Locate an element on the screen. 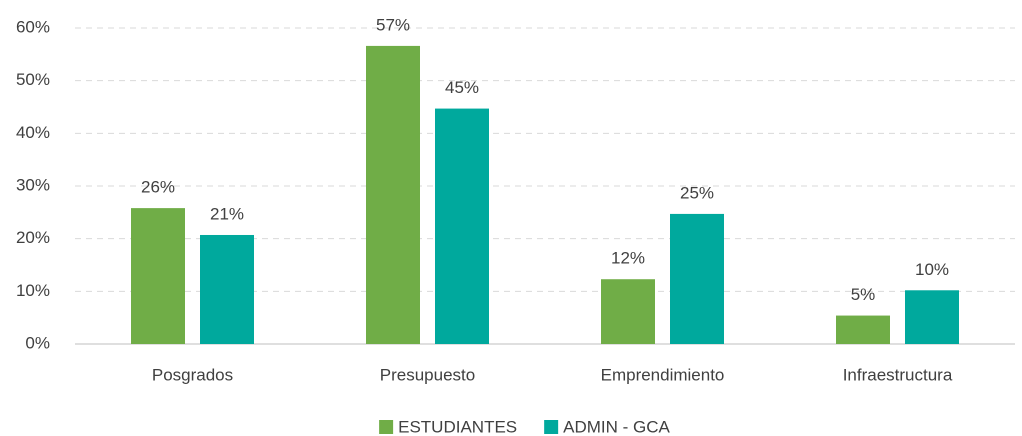  y-tick-label: 0% is located at coordinates (37, 342).